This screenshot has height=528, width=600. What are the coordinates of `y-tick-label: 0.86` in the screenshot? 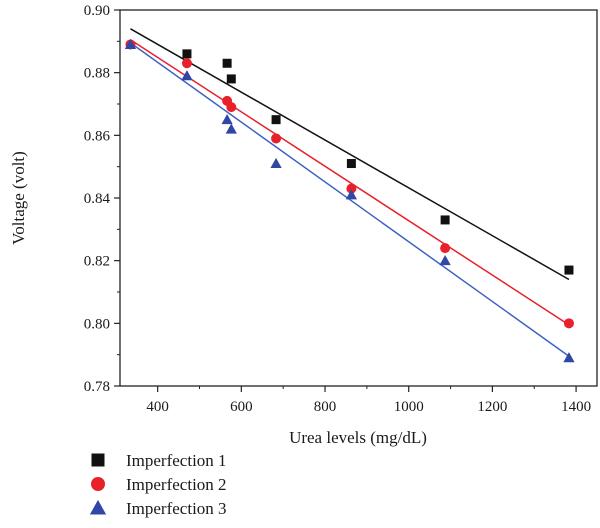 It's located at (97, 136).